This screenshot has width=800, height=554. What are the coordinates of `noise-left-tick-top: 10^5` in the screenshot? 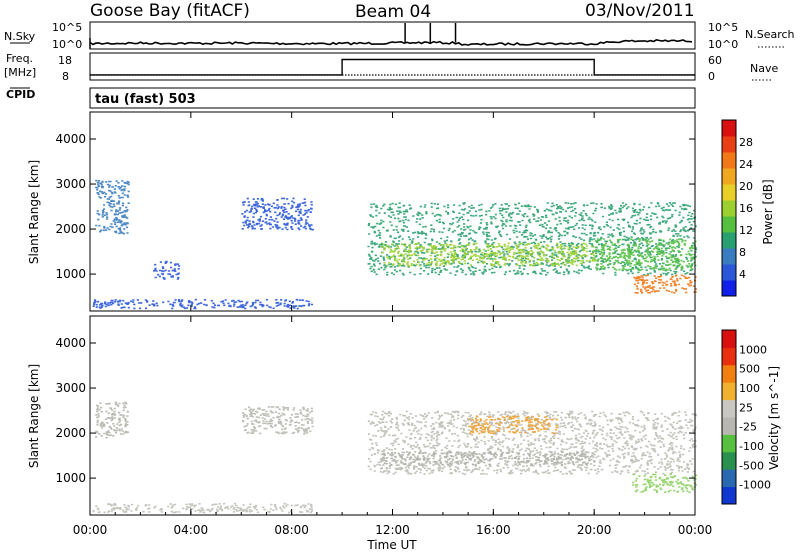 It's located at (67, 27).